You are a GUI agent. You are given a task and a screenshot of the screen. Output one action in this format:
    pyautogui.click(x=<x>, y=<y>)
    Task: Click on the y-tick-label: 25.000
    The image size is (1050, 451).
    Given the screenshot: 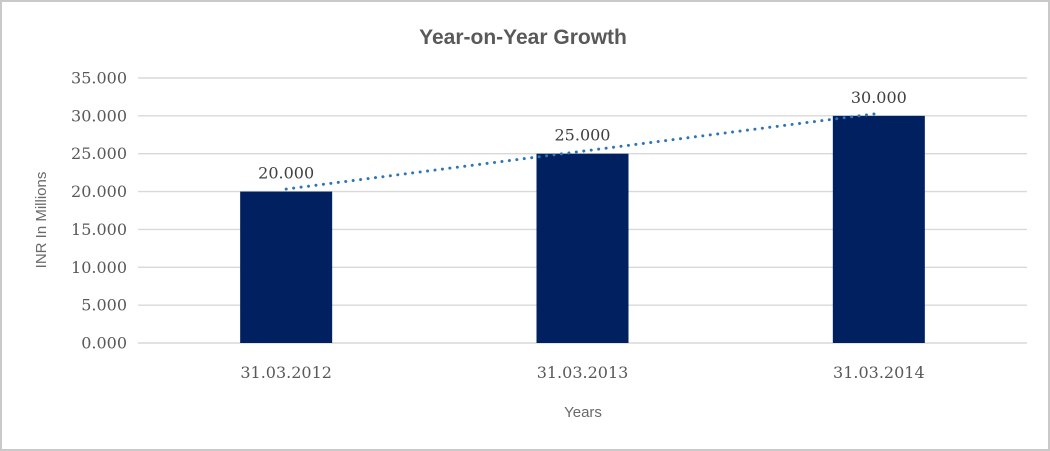 What is the action you would take?
    pyautogui.click(x=99, y=153)
    